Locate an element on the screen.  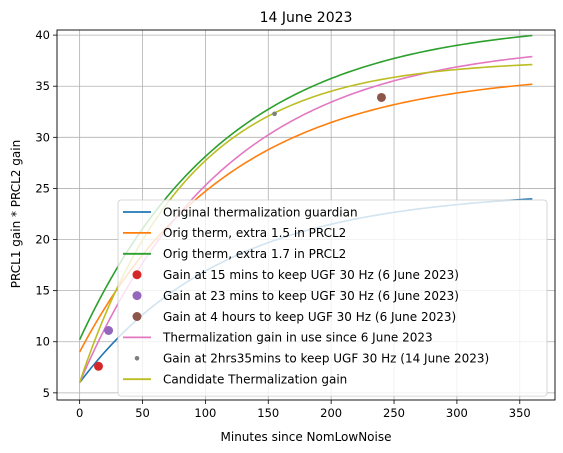
legend-entry-orig-therm-extra-1-7-in-prcl2: Orig therm, extra 1.7 in PRCL2 is located at coordinates (234, 254).